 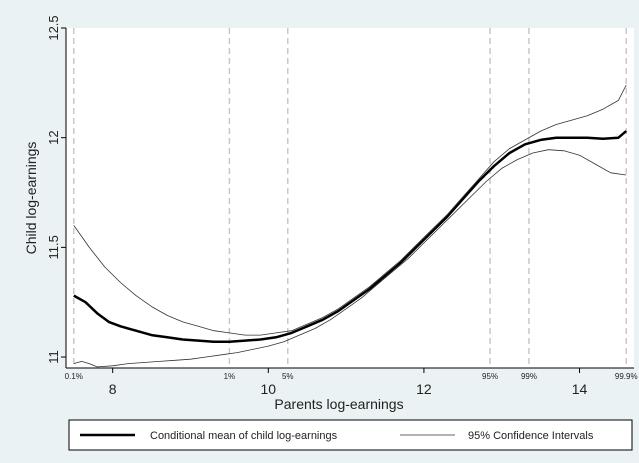 What do you see at coordinates (53, 357) in the screenshot?
I see `y-tick-label-0: 11` at bounding box center [53, 357].